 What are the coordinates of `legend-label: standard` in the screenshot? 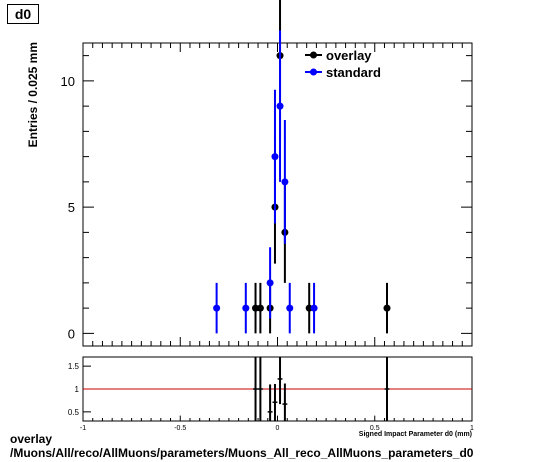 It's located at (353, 72).